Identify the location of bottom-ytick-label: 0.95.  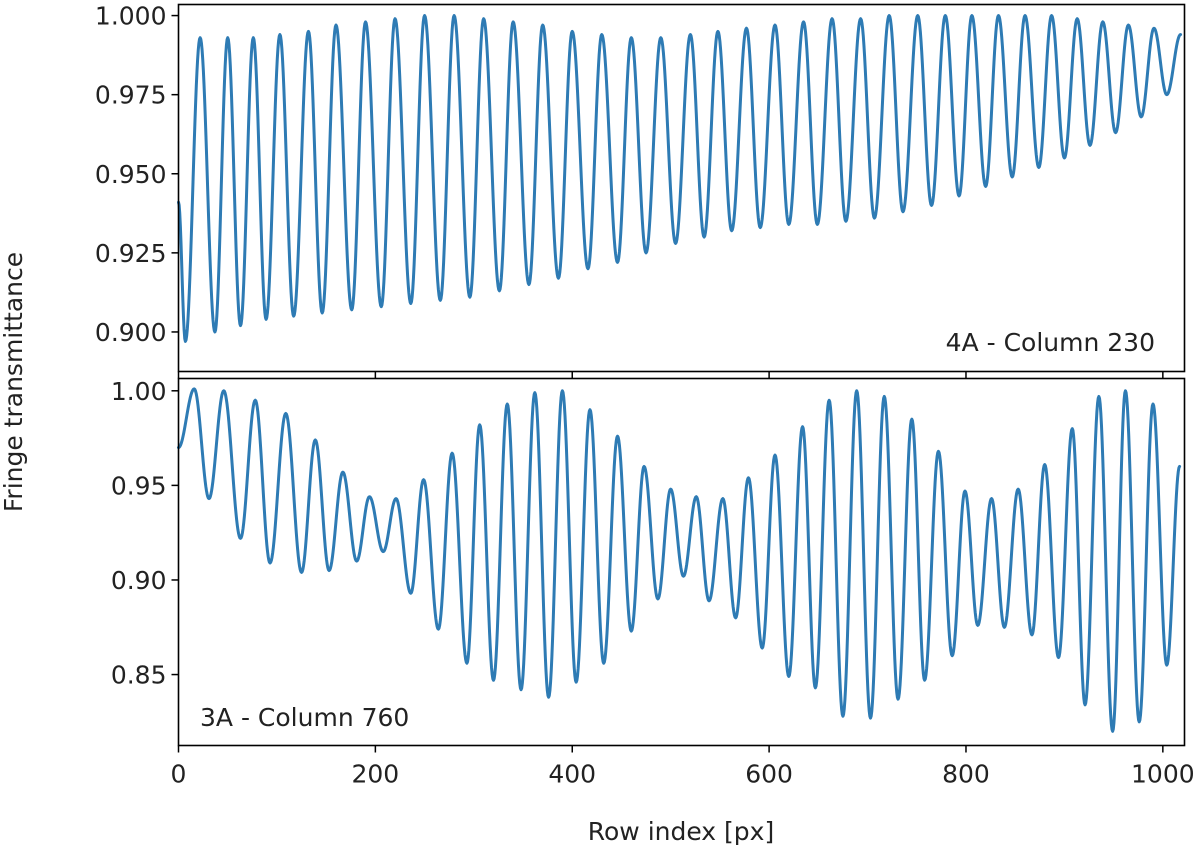
(139, 485).